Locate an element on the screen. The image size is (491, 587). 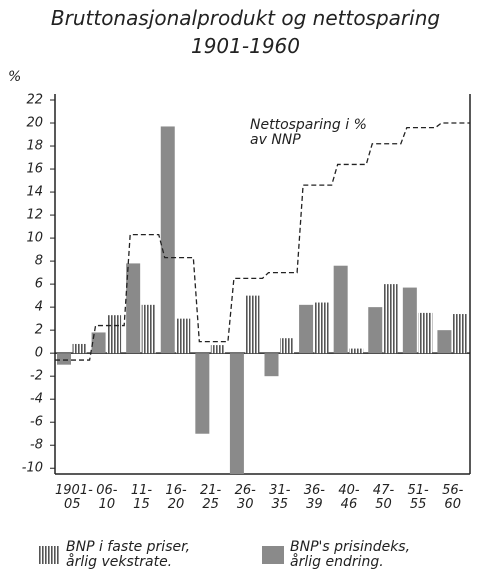
x-tick-label: 47- 50 is located at coordinates (383, 497).